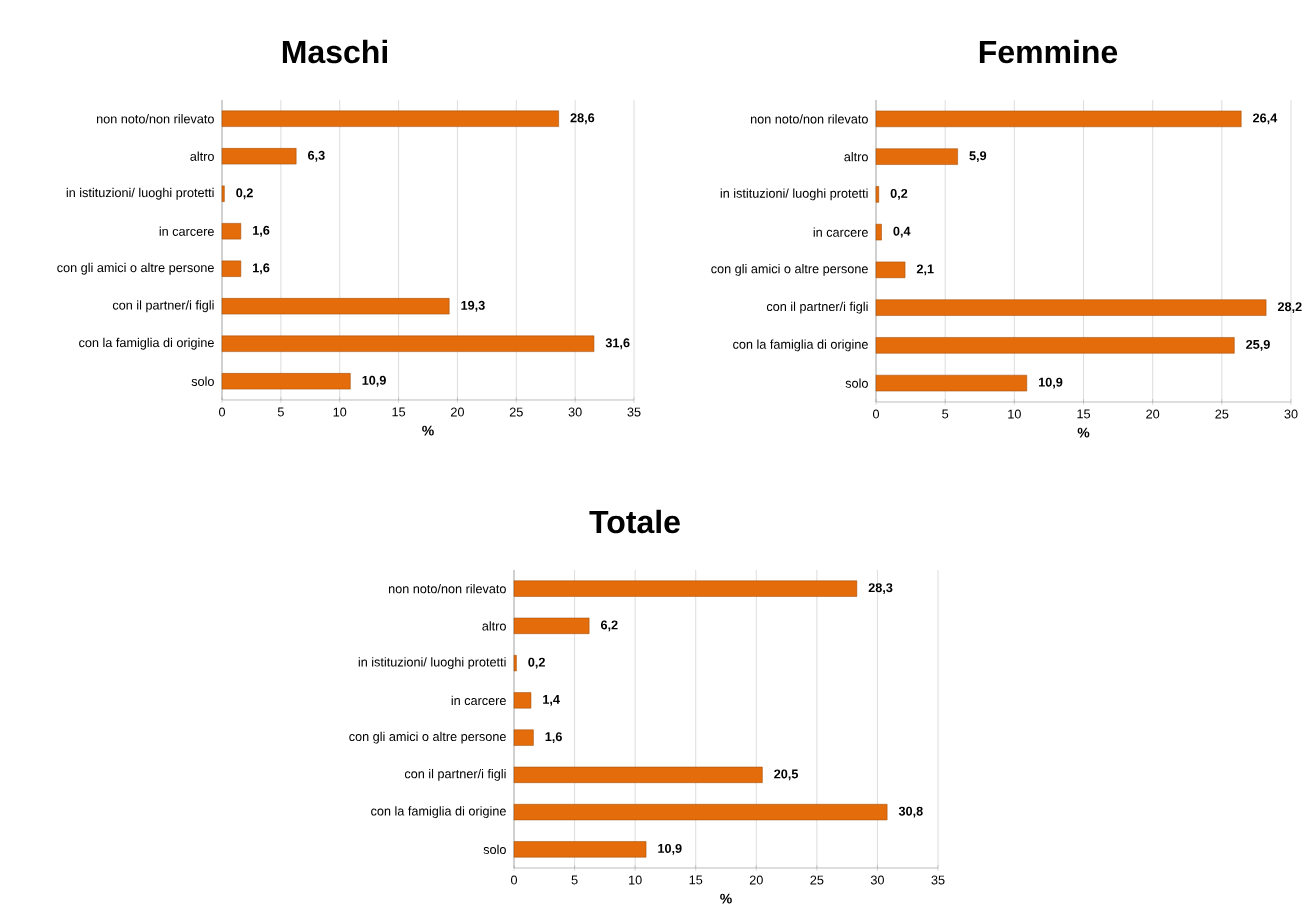 The width and height of the screenshot is (1308, 923). I want to click on data-label: 2,1, so click(925, 270).